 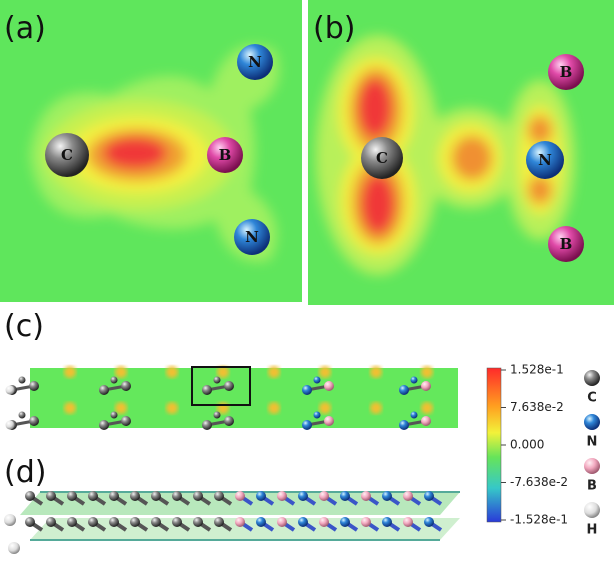 What do you see at coordinates (472, 158) in the screenshot?
I see `atoms-b: C N B B` at bounding box center [472, 158].